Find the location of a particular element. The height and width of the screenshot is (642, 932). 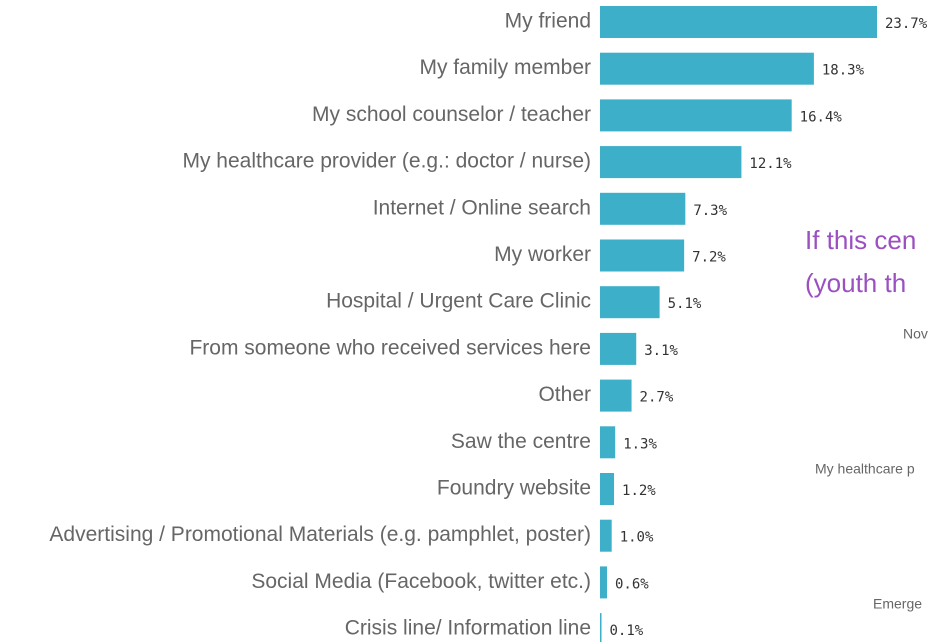

category-label: My friend is located at coordinates (548, 21).